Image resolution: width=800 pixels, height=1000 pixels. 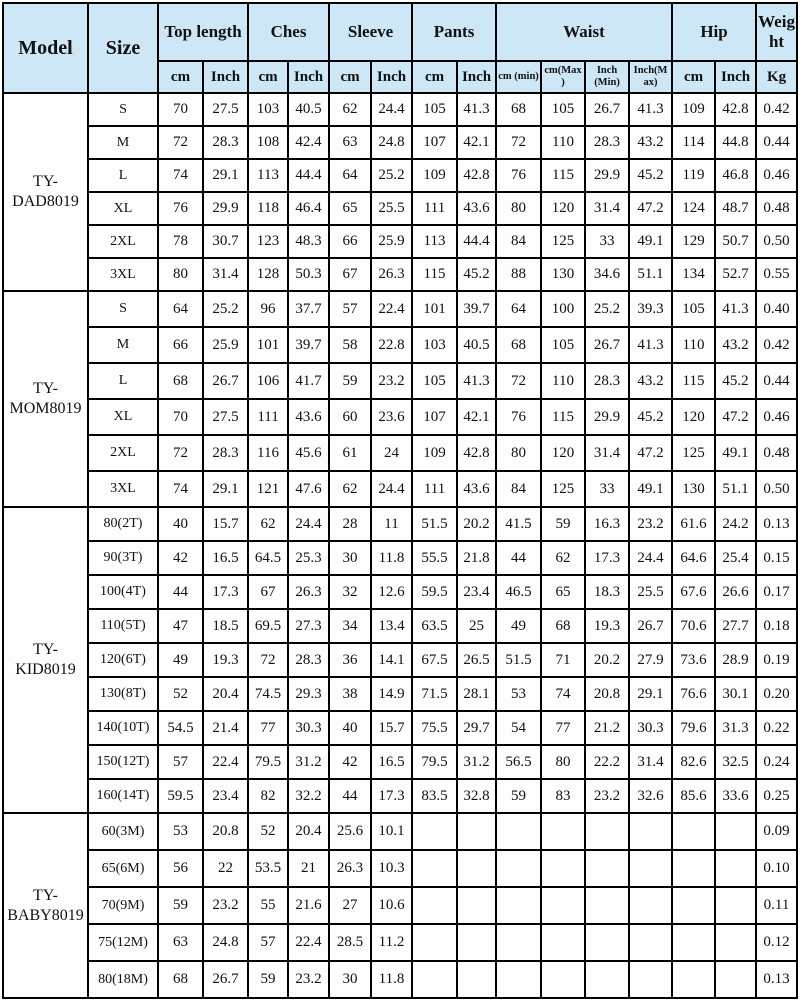 What do you see at coordinates (309, 524) in the screenshot?
I see `value-cell: 24.4` at bounding box center [309, 524].